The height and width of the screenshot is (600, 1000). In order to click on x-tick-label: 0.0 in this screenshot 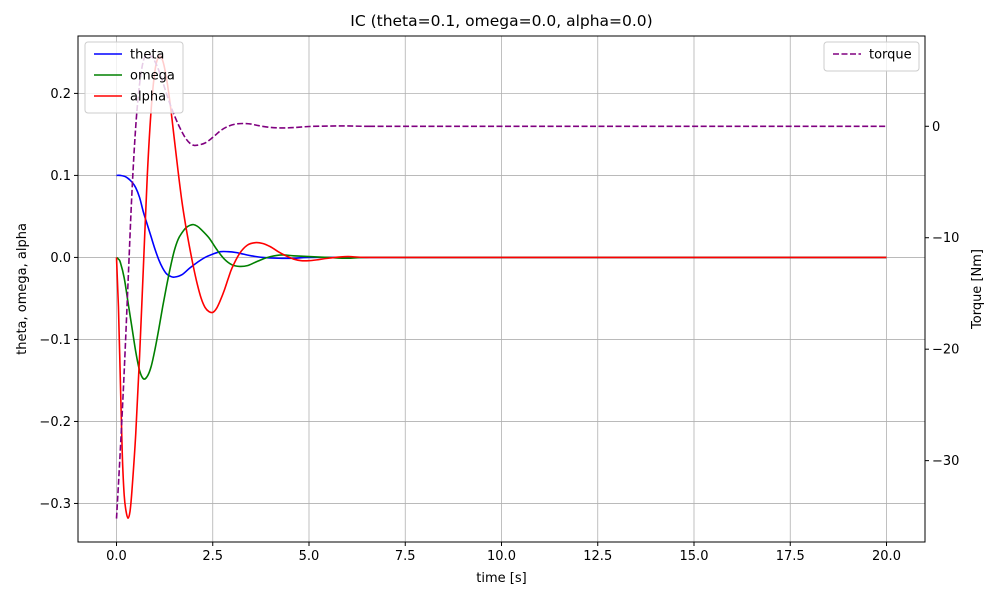, I will do `click(116, 556)`.